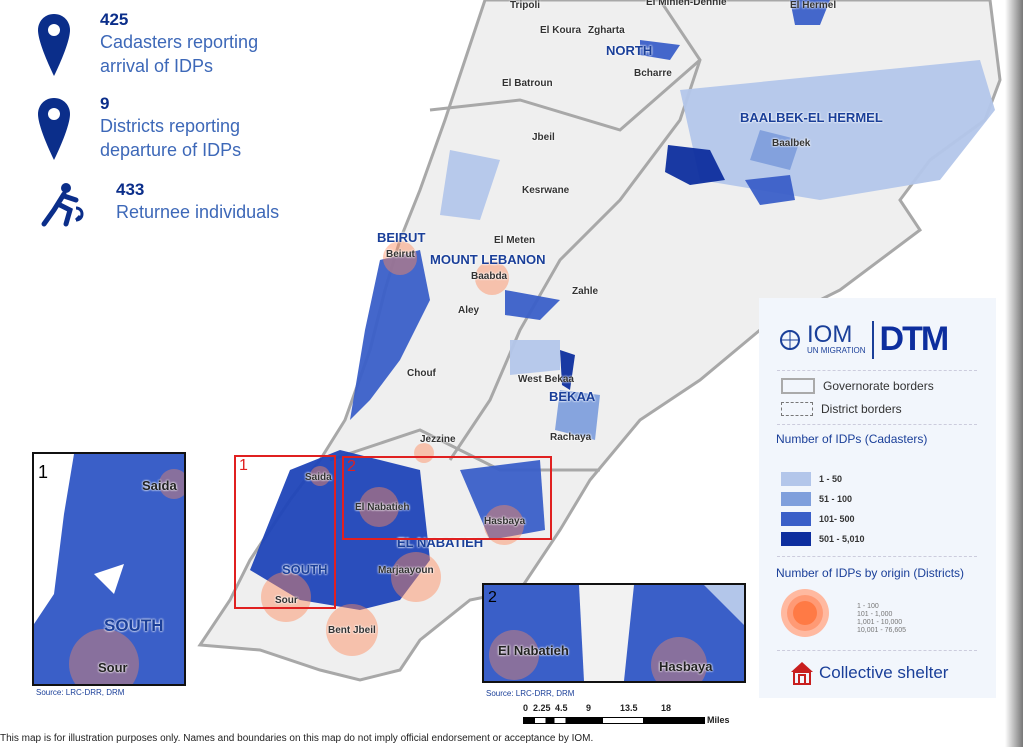 The height and width of the screenshot is (747, 1023). I want to click on legend-label: District borders, so click(861, 409).